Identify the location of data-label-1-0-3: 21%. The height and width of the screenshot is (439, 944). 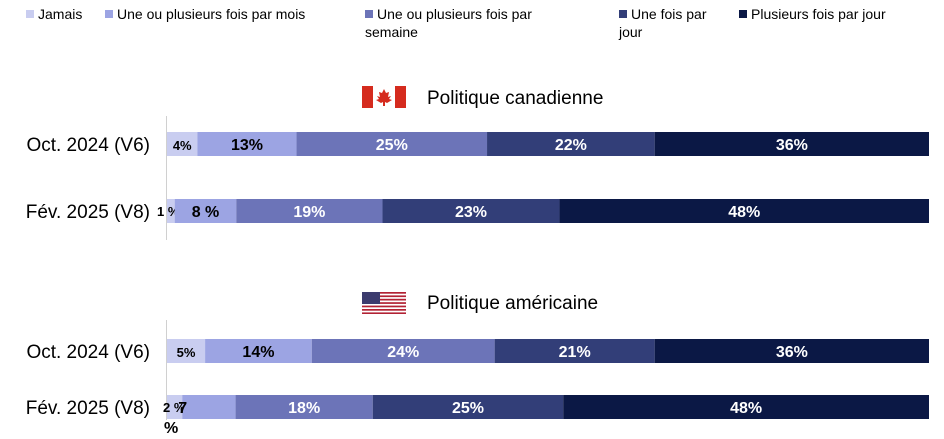
(575, 352).